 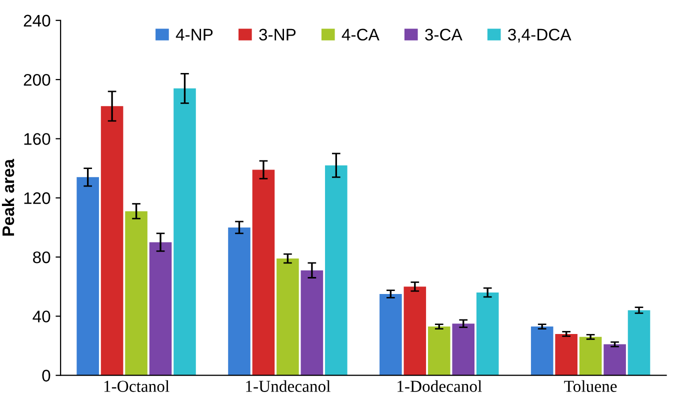 What do you see at coordinates (194, 34) in the screenshot?
I see `legend-label: 4-NP` at bounding box center [194, 34].